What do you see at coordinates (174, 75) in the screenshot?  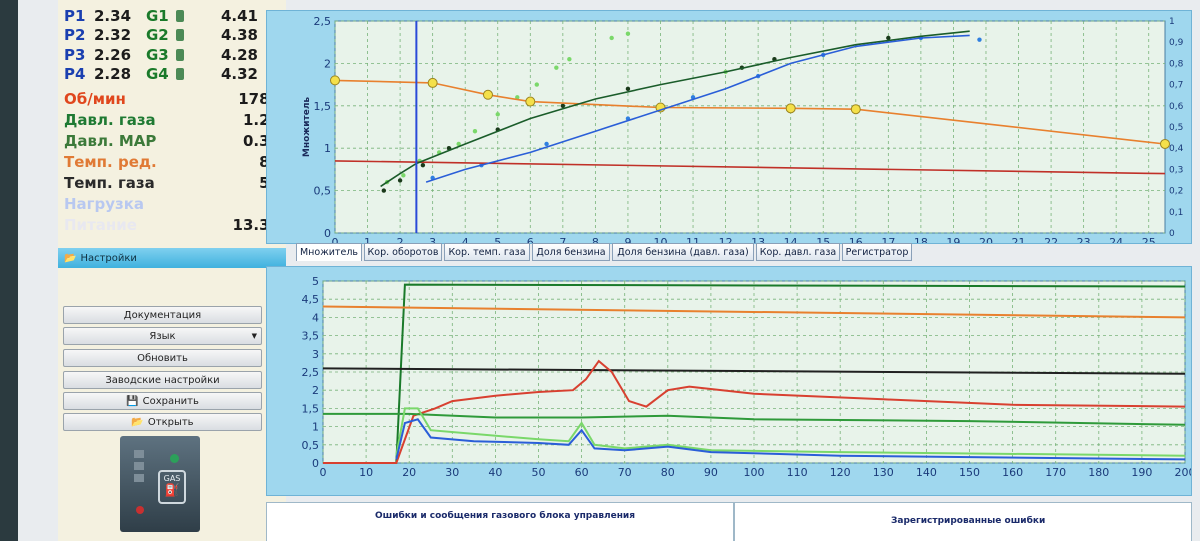 I see `injector-row: P4 2.28 G4 4.32` at bounding box center [174, 75].